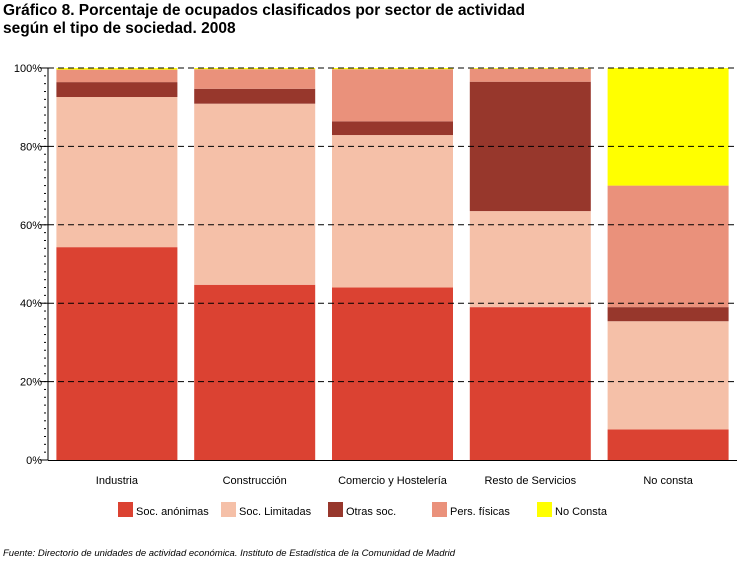 This screenshot has width=748, height=562. I want to click on legend-label: Soc. anónimas, so click(172, 512).